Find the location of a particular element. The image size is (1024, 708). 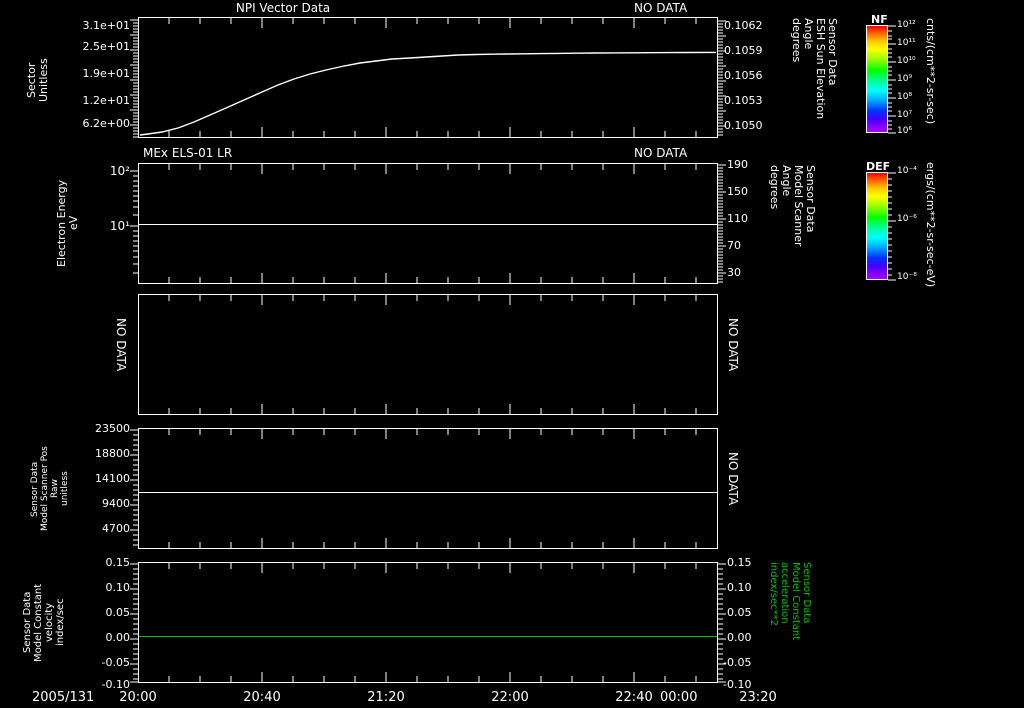

panel-1-right-tick-4: 0.1050 is located at coordinates (743, 125).